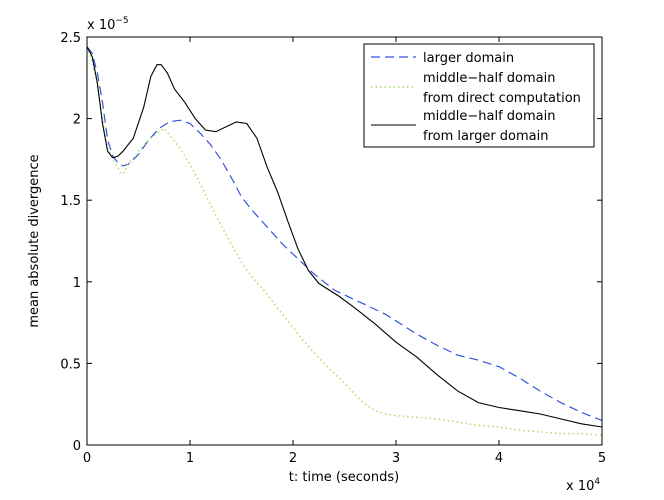 The width and height of the screenshot is (664, 500). What do you see at coordinates (602, 458) in the screenshot?
I see `x-tick-label-5: 5` at bounding box center [602, 458].